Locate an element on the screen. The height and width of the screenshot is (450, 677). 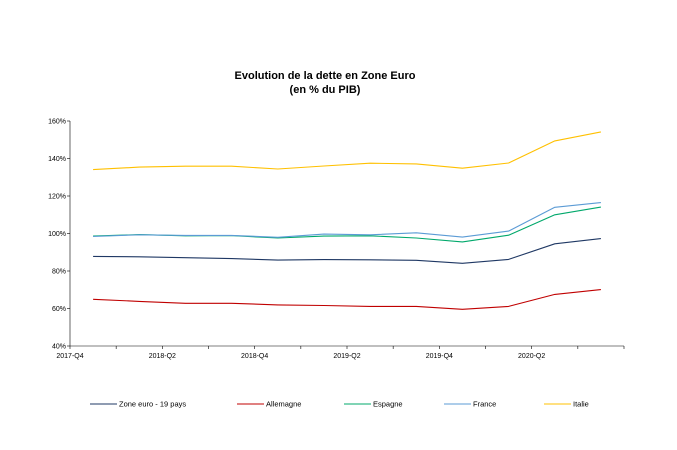
y-tick-label: 100% is located at coordinates (57, 234).